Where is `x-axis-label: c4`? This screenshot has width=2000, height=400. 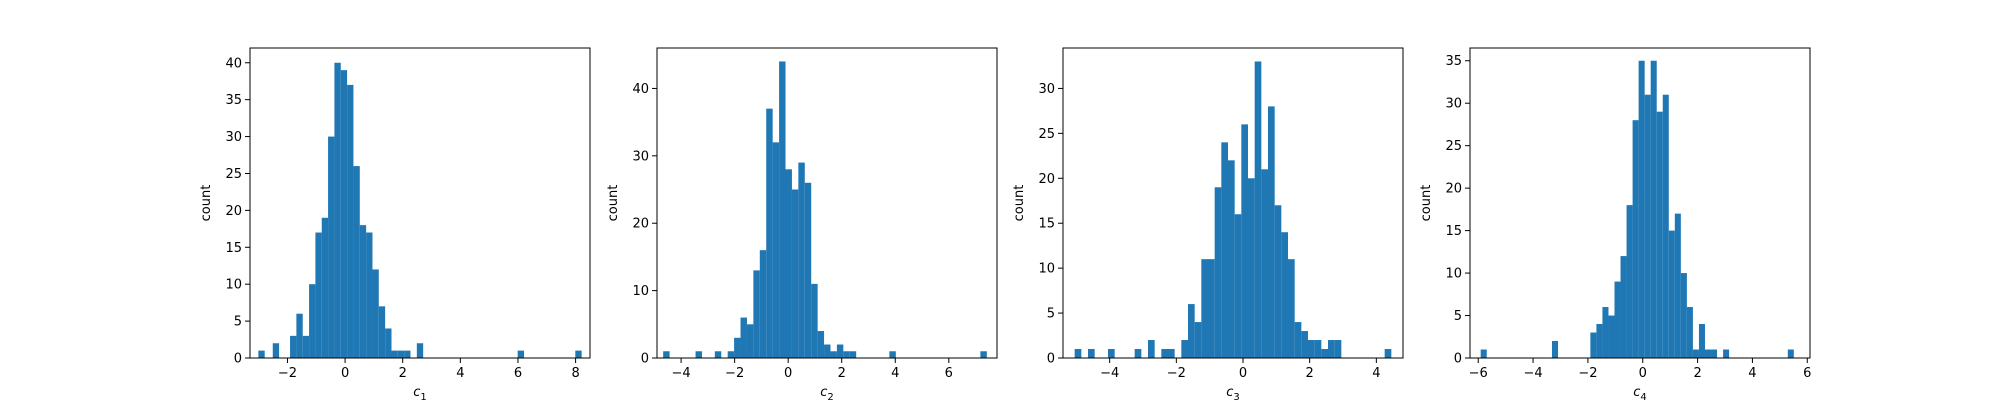
x-axis-label: c4 is located at coordinates (1640, 392).